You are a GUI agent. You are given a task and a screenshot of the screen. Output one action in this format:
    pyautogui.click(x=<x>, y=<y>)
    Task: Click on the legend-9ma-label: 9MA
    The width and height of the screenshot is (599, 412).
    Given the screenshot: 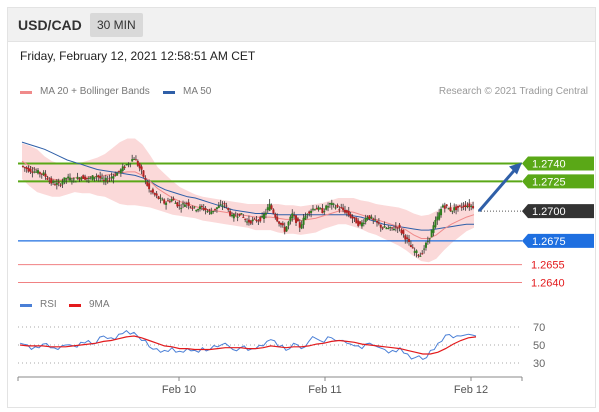 What is the action you would take?
    pyautogui.click(x=99, y=304)
    